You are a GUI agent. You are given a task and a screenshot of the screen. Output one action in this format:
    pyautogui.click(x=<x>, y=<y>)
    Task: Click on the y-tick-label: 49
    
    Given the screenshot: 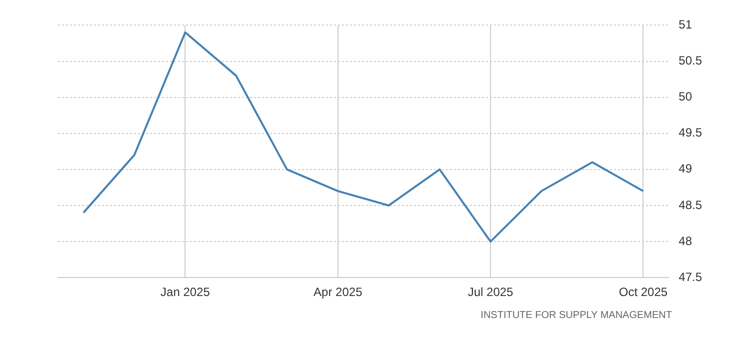 What is the action you would take?
    pyautogui.click(x=685, y=169)
    